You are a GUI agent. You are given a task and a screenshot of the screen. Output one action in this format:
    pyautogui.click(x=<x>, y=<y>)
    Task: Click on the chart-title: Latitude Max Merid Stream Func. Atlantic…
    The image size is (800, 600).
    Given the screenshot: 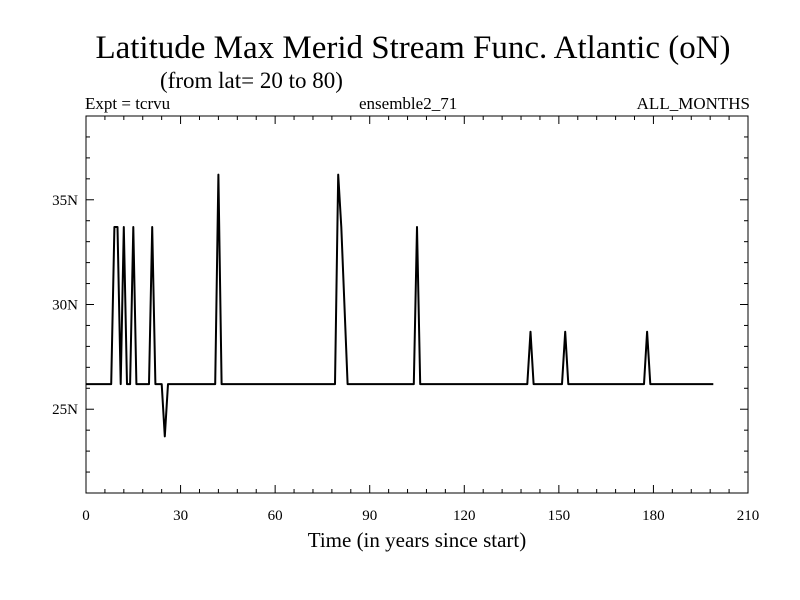 What is the action you would take?
    pyautogui.click(x=413, y=48)
    